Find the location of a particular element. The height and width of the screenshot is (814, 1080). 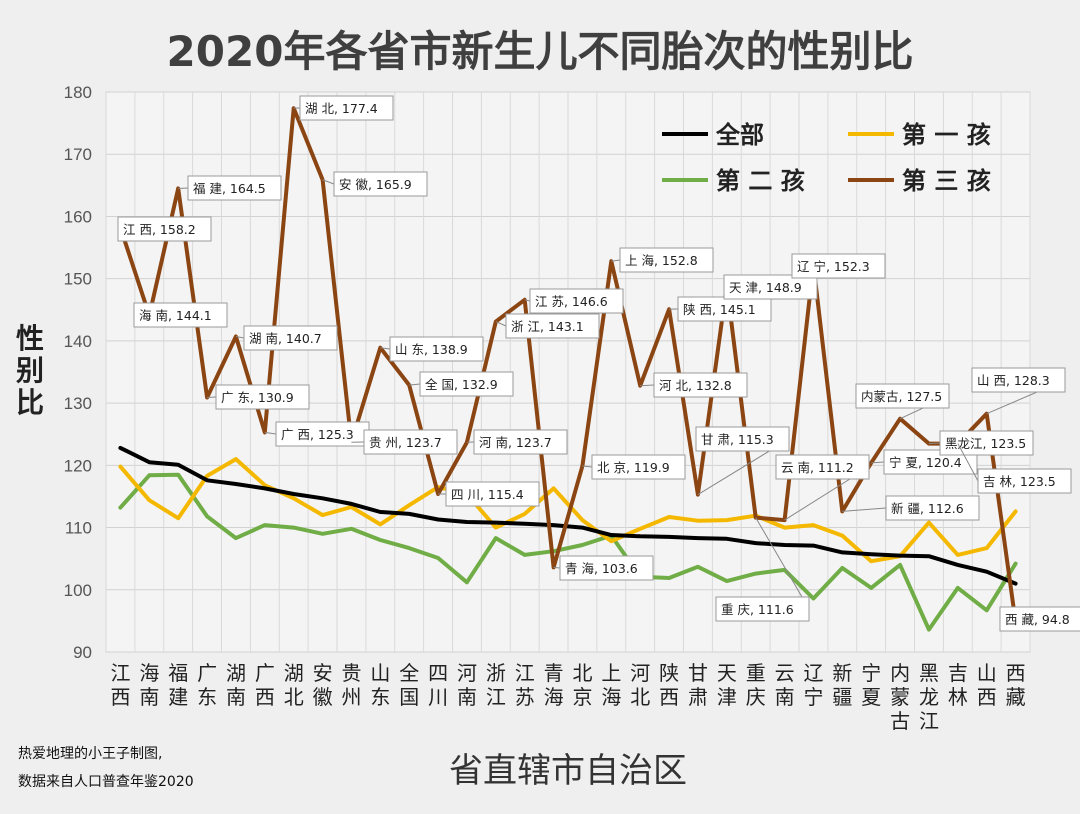

annotation-label: 宁 夏, 120.4 is located at coordinates (925, 462).